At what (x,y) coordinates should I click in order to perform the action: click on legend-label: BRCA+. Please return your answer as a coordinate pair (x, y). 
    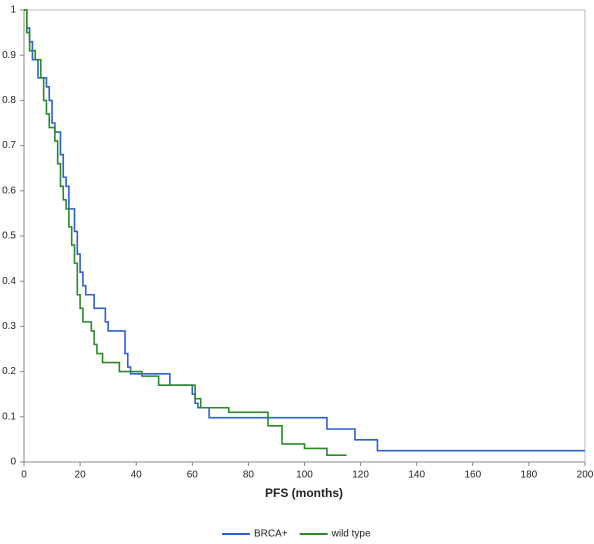
    Looking at the image, I should click on (271, 534).